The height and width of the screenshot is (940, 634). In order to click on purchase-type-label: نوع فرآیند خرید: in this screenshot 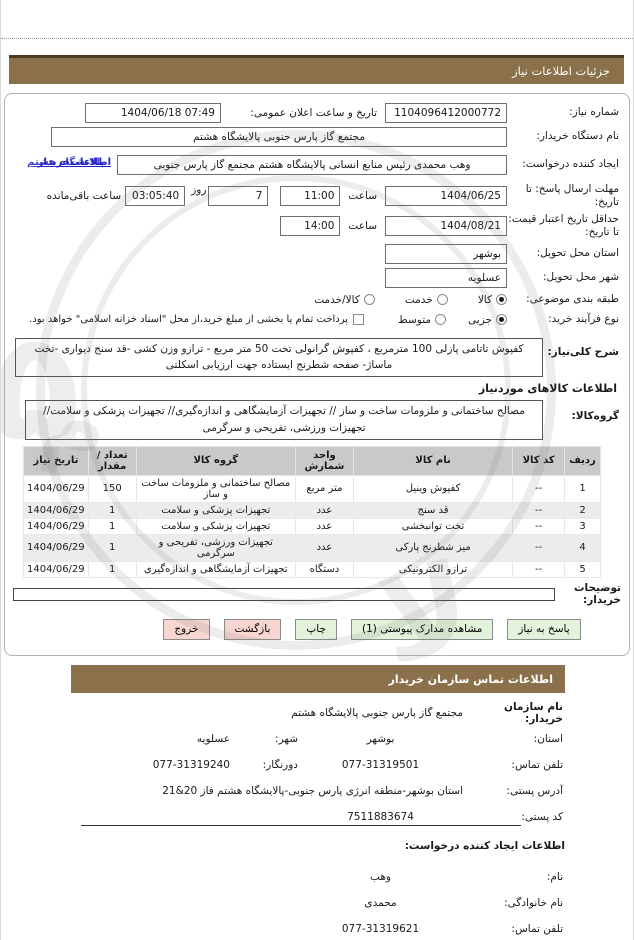, I will do `click(583, 318)`.